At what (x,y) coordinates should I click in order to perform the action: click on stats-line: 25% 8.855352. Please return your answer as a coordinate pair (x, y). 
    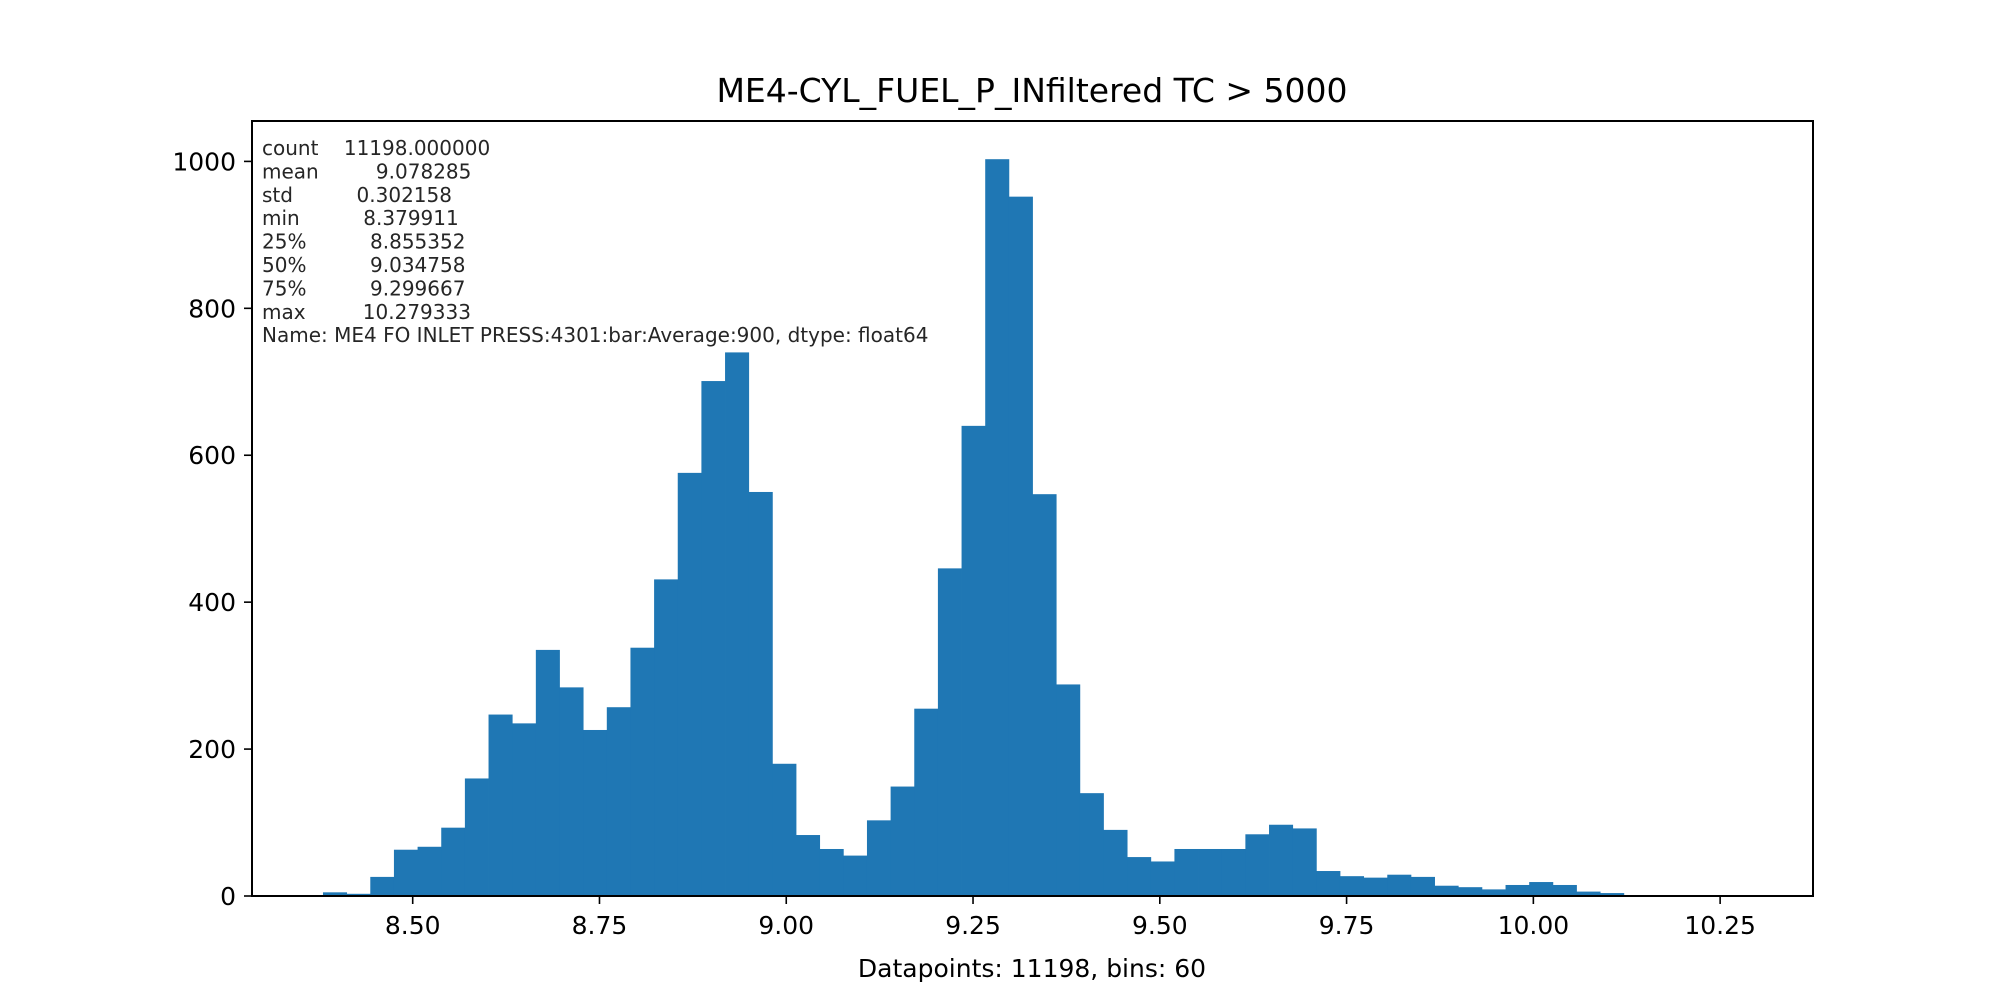
    Looking at the image, I should click on (363, 242).